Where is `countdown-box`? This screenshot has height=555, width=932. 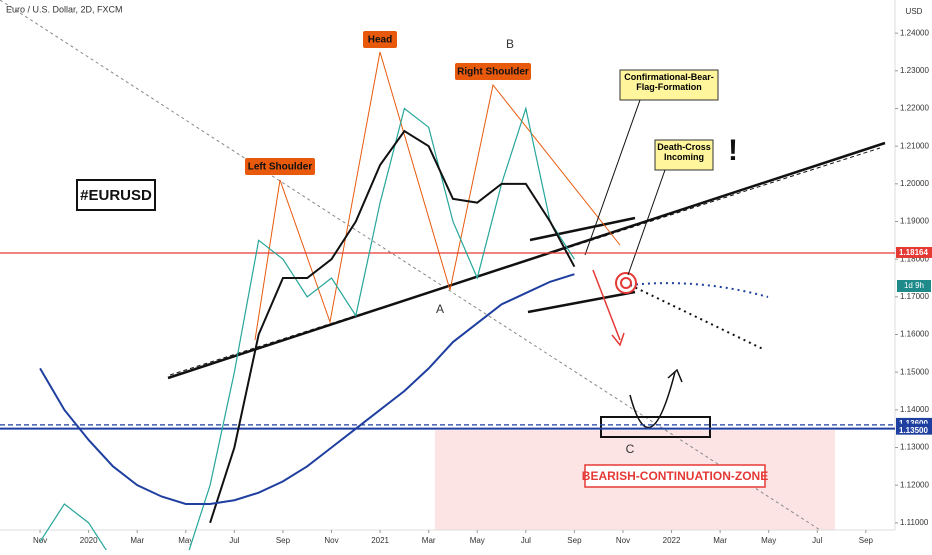 countdown-box is located at coordinates (914, 286).